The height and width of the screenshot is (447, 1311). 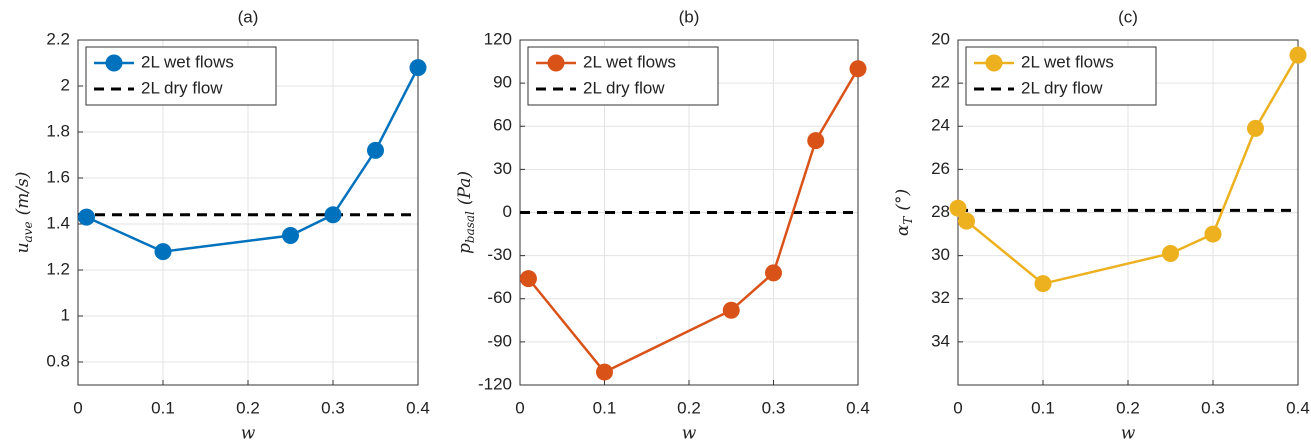 What do you see at coordinates (23, 247) in the screenshot?
I see `y-label-main: u` at bounding box center [23, 247].